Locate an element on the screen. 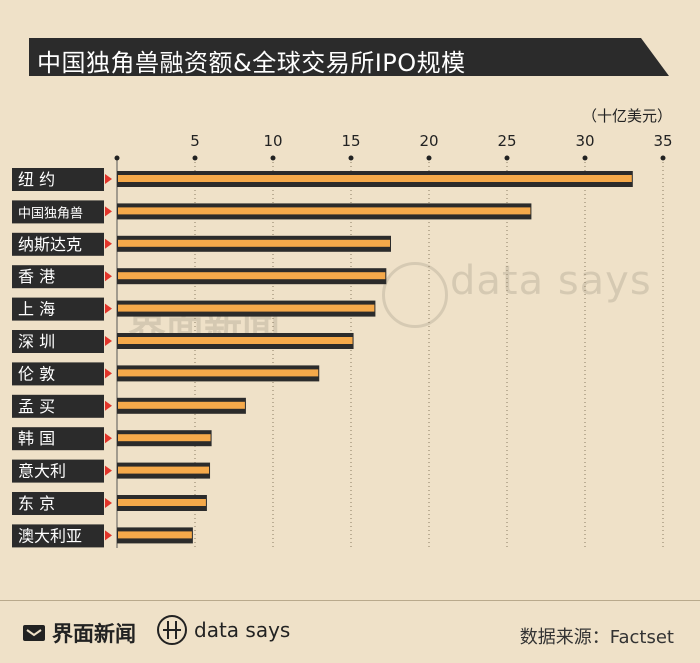  category-label: 韩 国 is located at coordinates (36, 438).